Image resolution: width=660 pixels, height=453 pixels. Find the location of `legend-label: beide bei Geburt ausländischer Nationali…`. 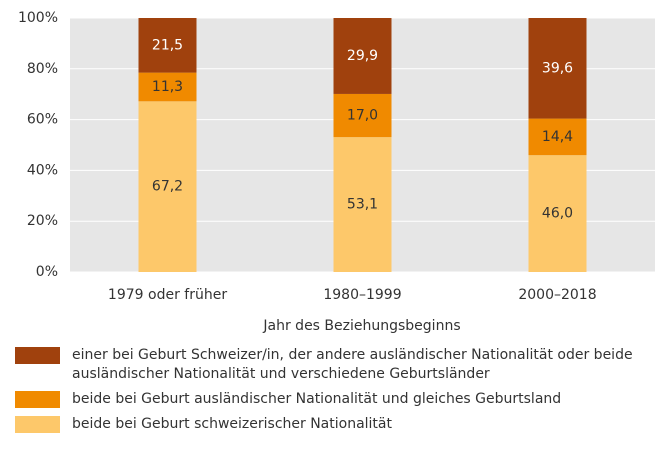

legend-label: beide bei Geburt ausländischer Nationali… is located at coordinates (317, 399).